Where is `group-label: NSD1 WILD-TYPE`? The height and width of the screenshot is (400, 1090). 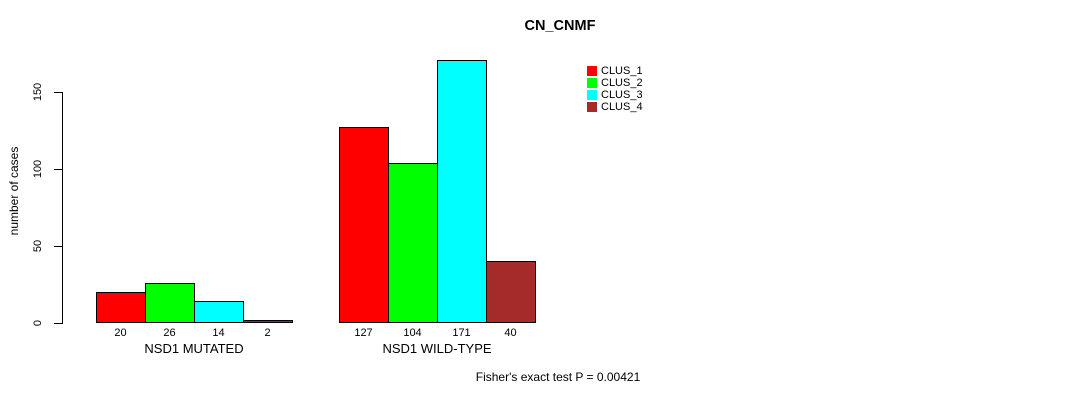
group-label: NSD1 WILD-TYPE is located at coordinates (437, 348).